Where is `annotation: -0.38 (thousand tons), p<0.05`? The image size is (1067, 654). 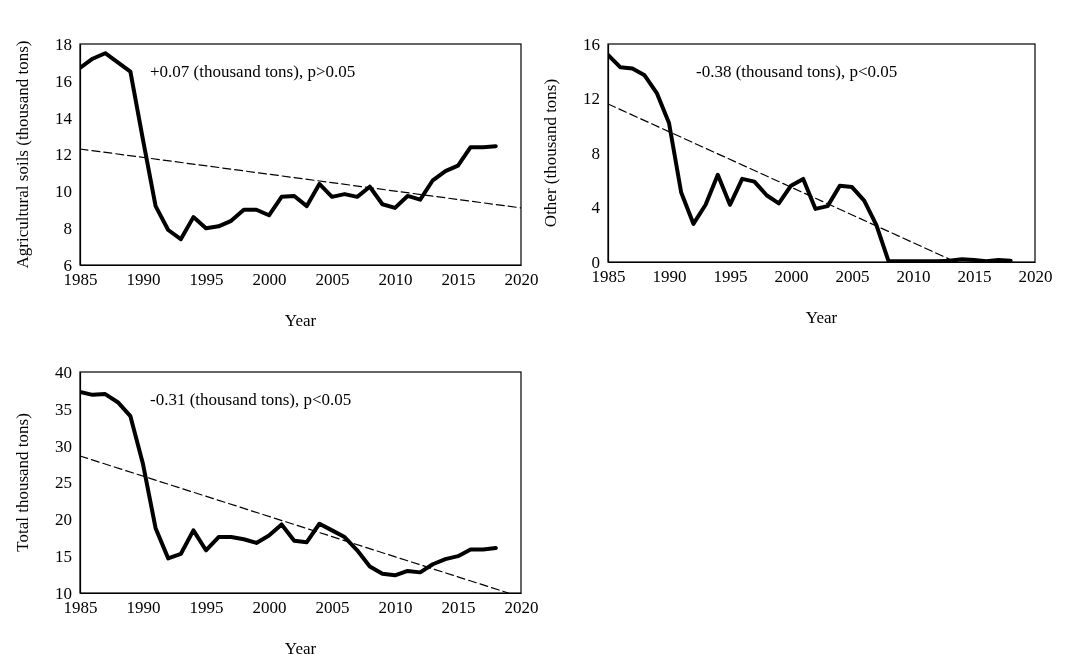 annotation: -0.38 (thousand tons), p<0.05 is located at coordinates (797, 71).